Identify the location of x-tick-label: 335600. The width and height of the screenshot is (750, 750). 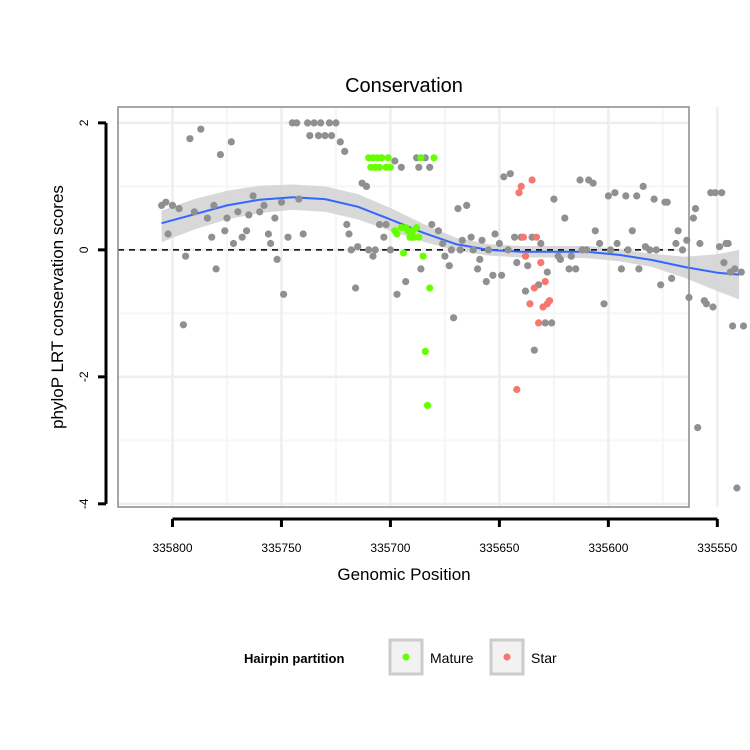
(608, 548).